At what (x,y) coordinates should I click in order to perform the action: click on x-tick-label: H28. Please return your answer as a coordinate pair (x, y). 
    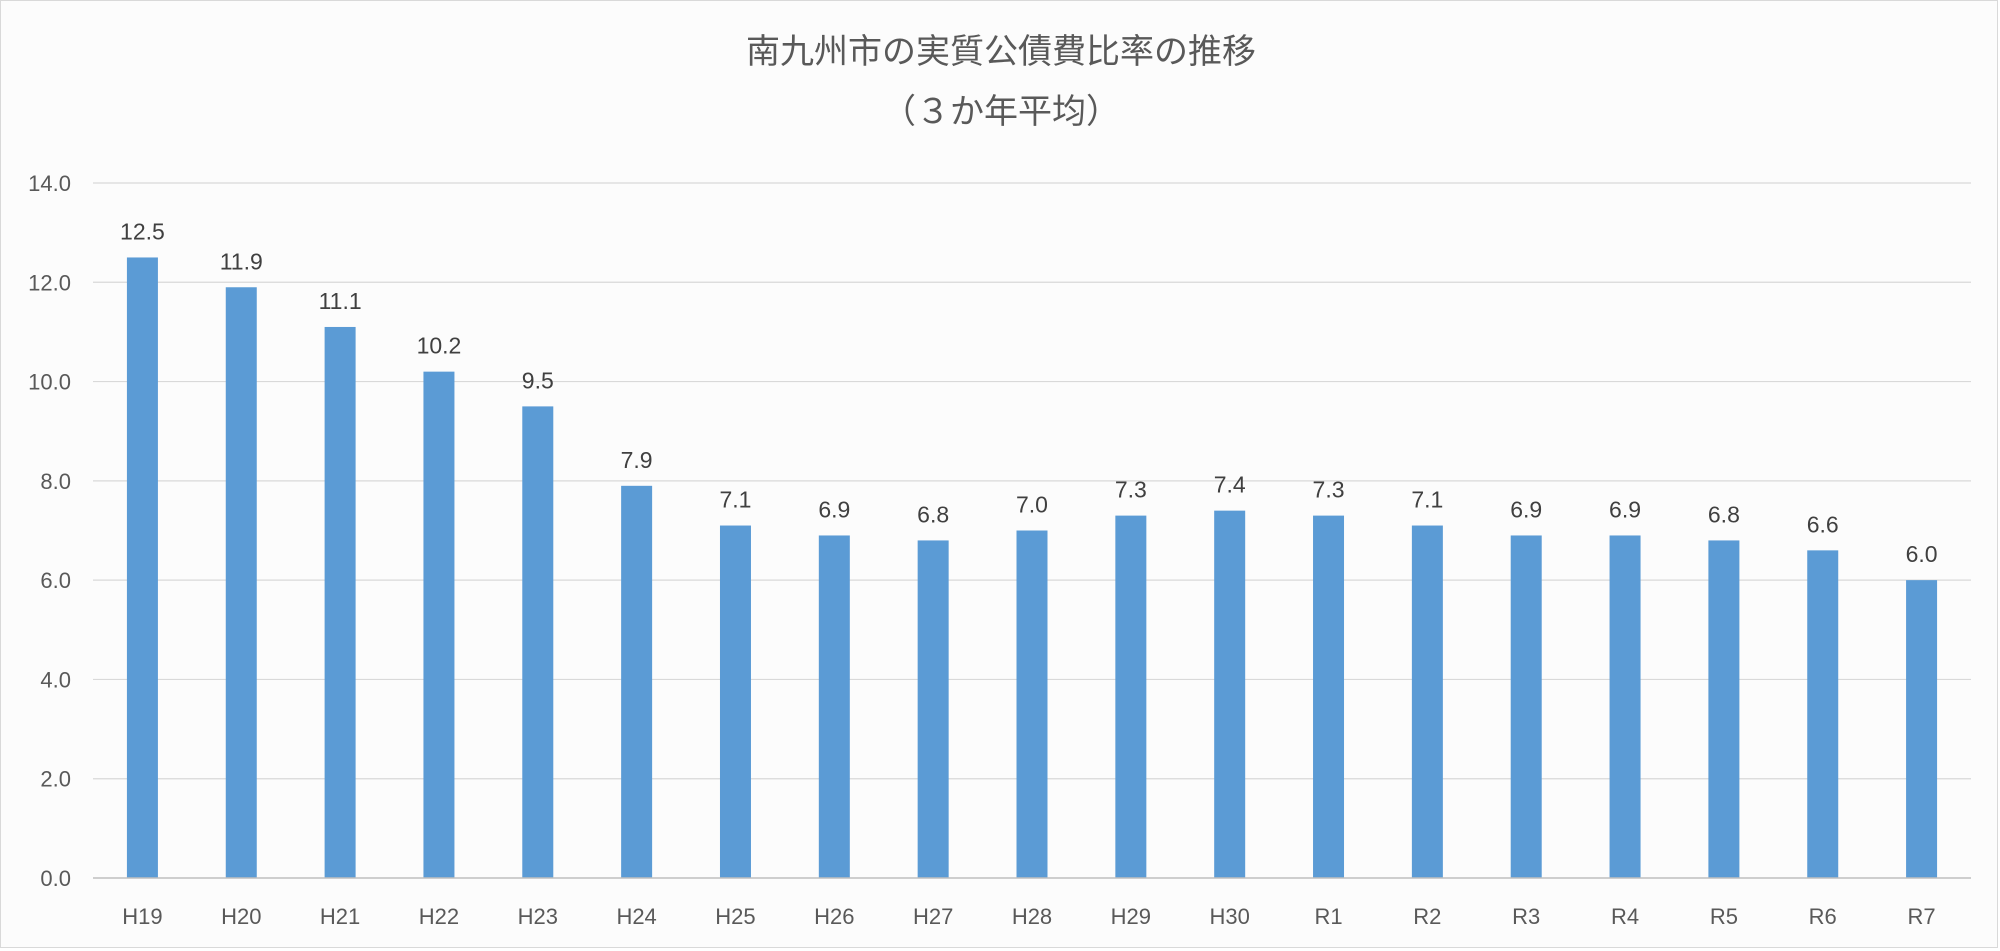
    Looking at the image, I should click on (1032, 916).